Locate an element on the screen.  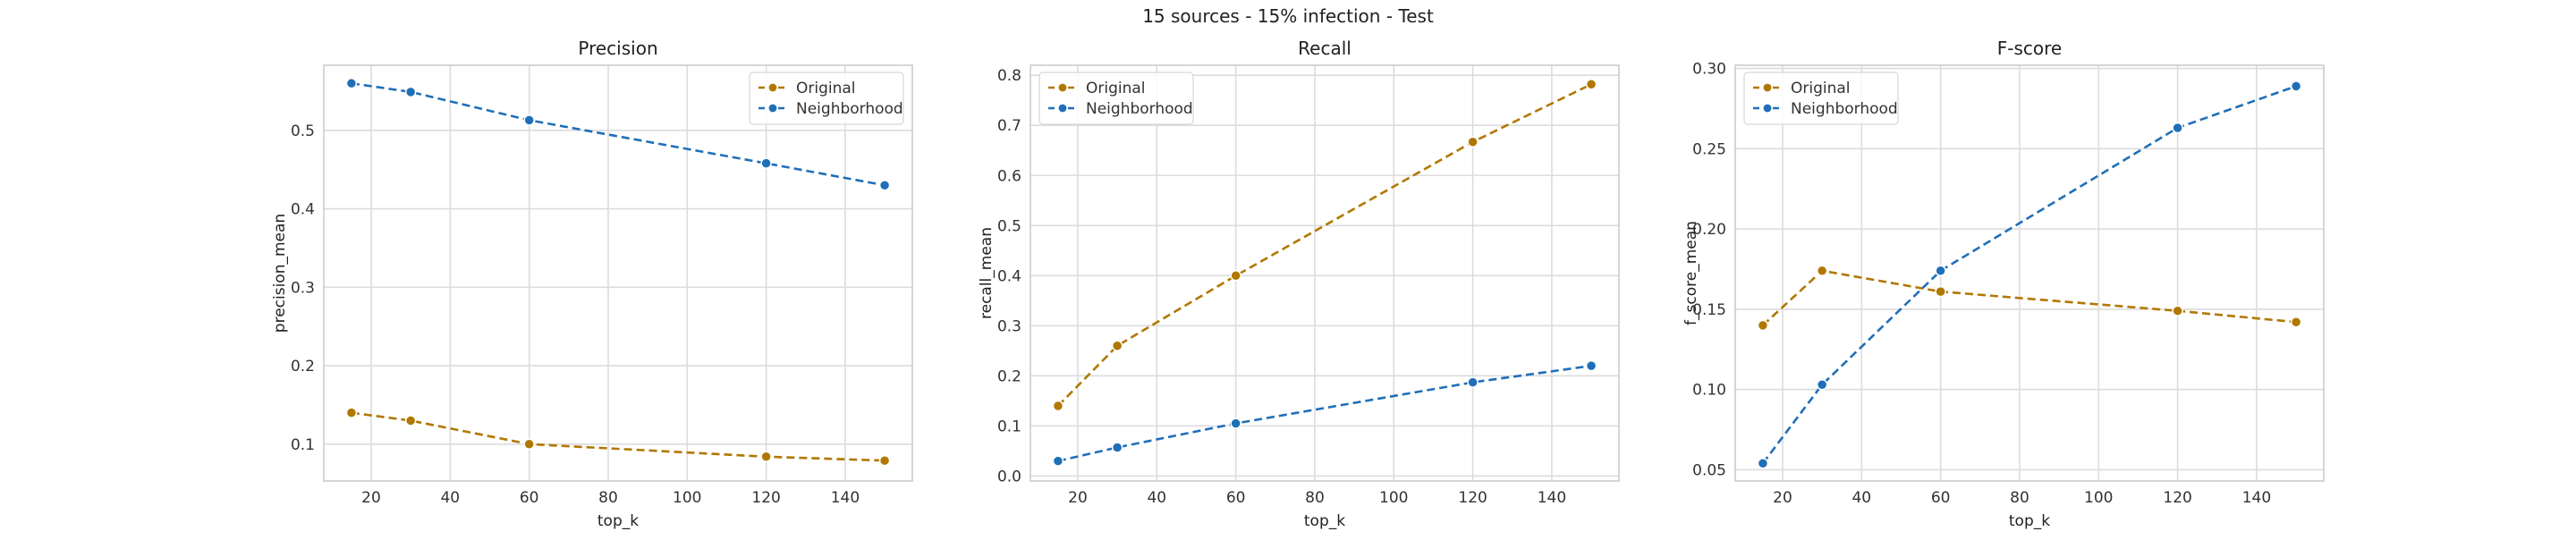
y-tick-label: 0.20 is located at coordinates (1709, 230).